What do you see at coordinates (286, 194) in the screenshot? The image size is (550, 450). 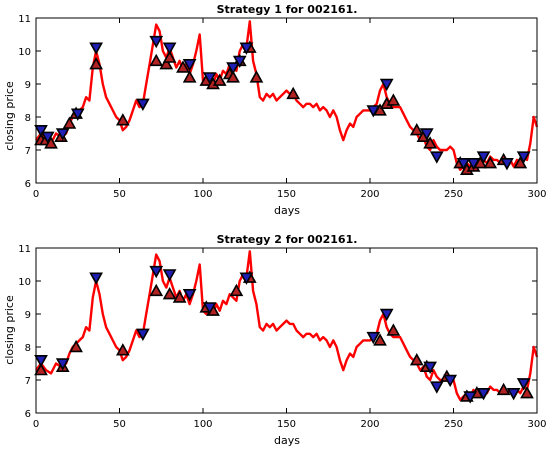 I see `x-tick-label: 150` at bounding box center [286, 194].